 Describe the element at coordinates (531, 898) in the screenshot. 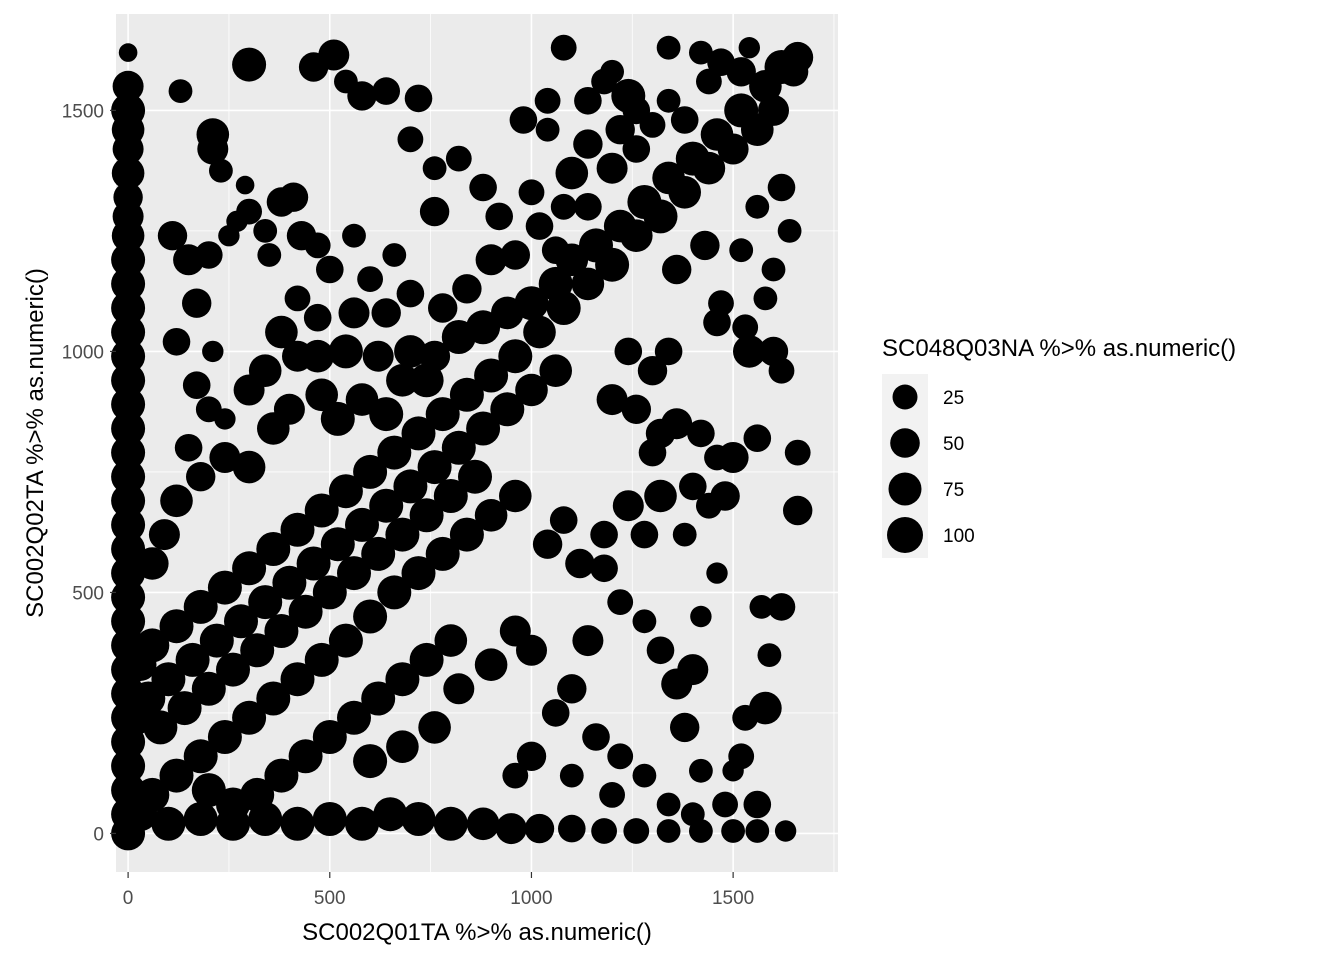

I see `x-tick-label: 1000` at that location.